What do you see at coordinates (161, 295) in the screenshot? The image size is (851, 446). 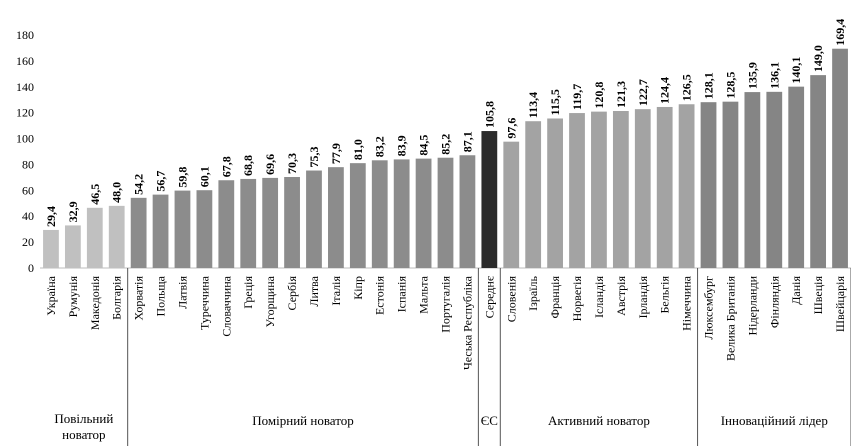 I see `category-label: Польща` at bounding box center [161, 295].